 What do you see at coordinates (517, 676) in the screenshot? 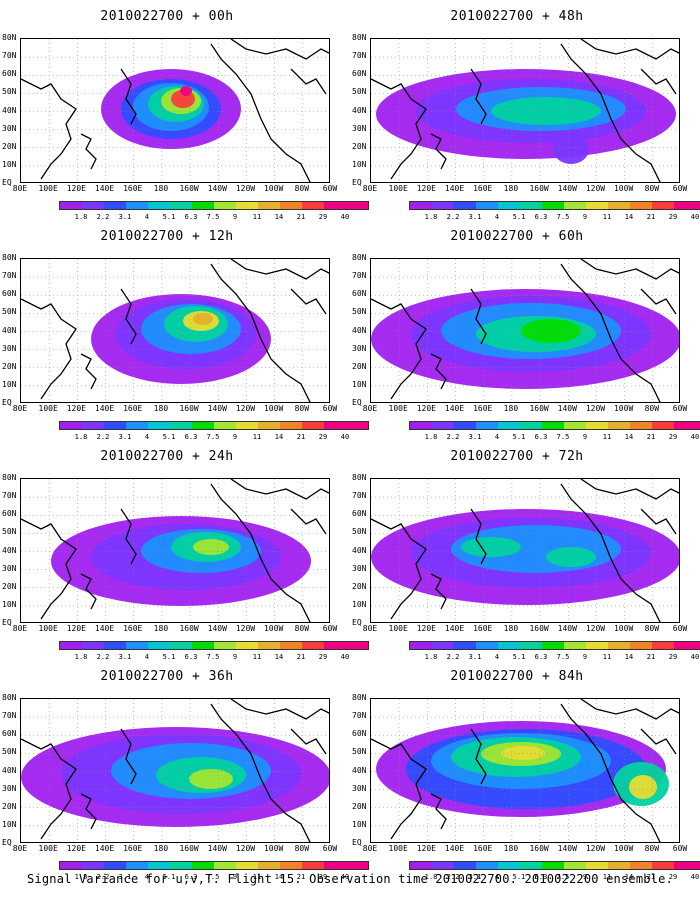
I see `panel-title: 2010022700 + 84h` at bounding box center [517, 676].